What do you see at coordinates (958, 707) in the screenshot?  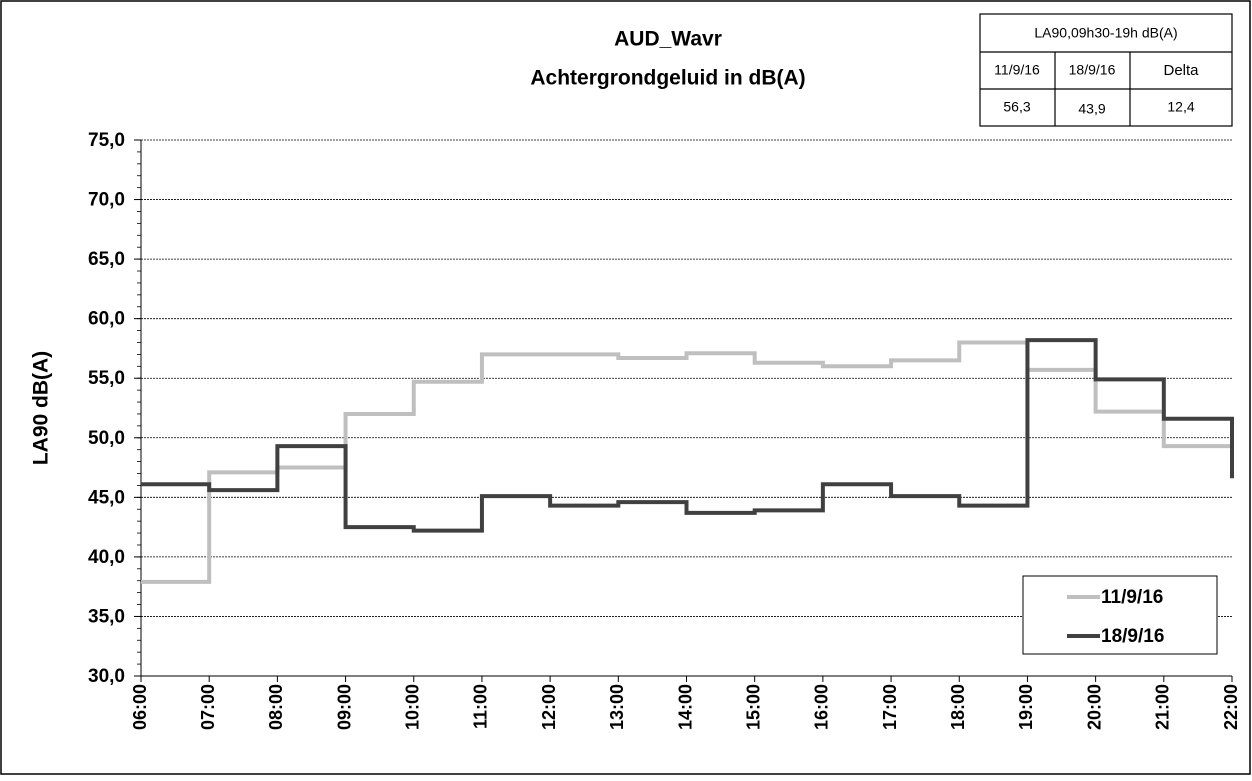 I see `x-tick-label: 18:00` at bounding box center [958, 707].